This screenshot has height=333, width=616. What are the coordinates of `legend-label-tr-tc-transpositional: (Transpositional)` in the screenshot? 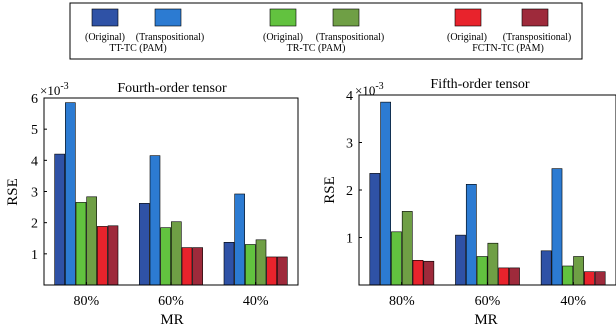 It's located at (350, 37).